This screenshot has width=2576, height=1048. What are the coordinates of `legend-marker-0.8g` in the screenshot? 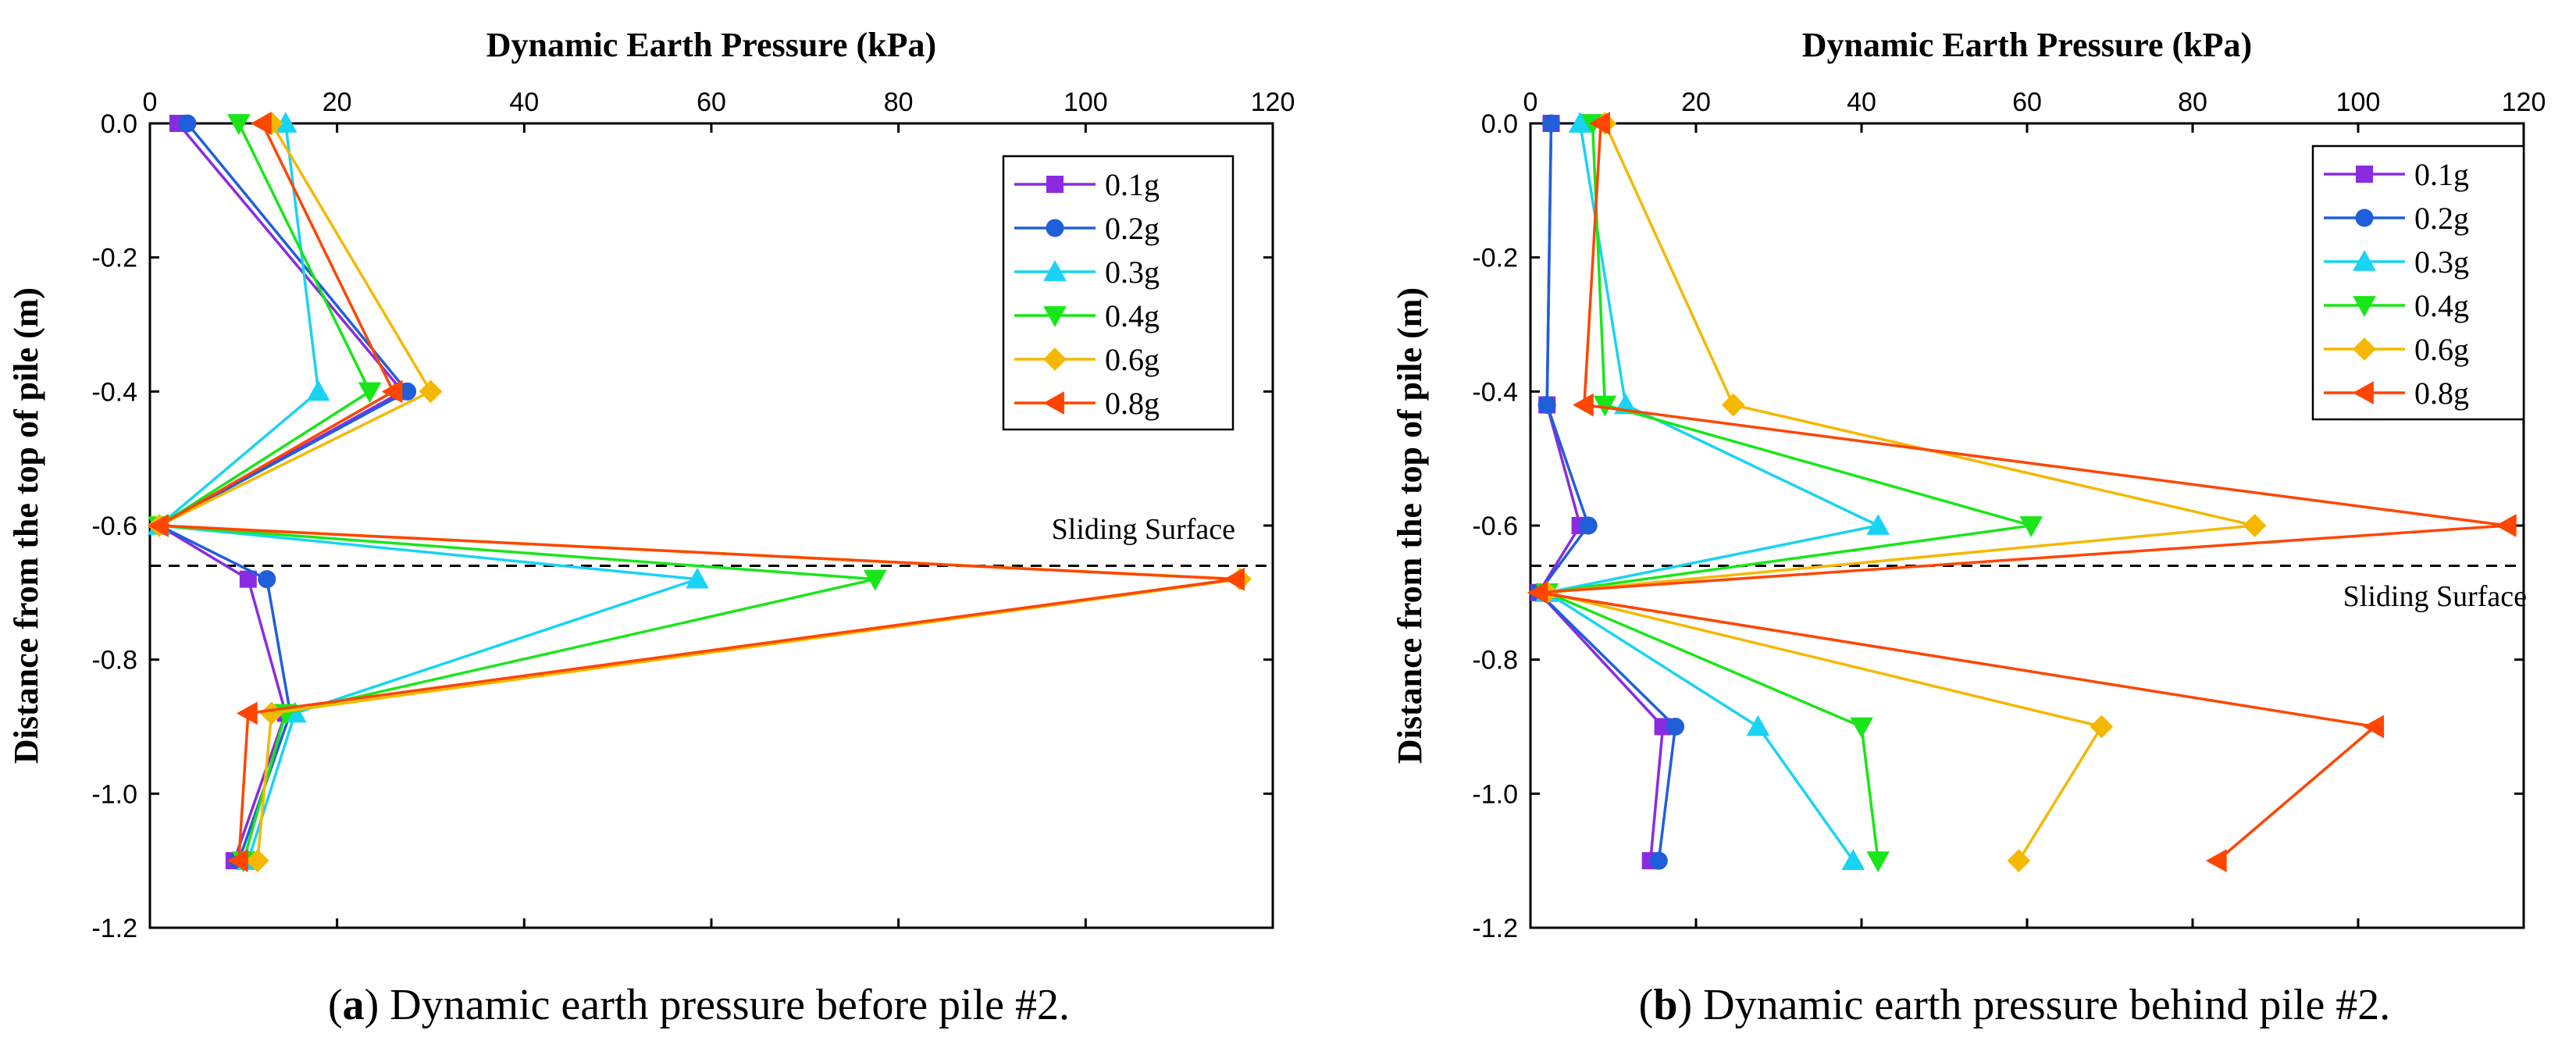 It's located at (1053, 403).